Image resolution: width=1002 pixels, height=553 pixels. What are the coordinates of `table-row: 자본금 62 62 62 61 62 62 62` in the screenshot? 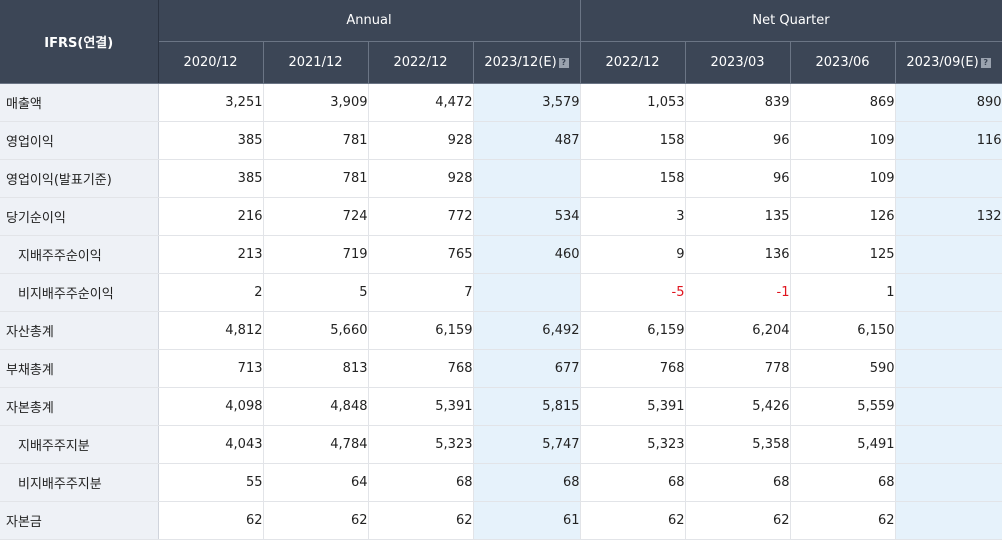 It's located at (501, 520).